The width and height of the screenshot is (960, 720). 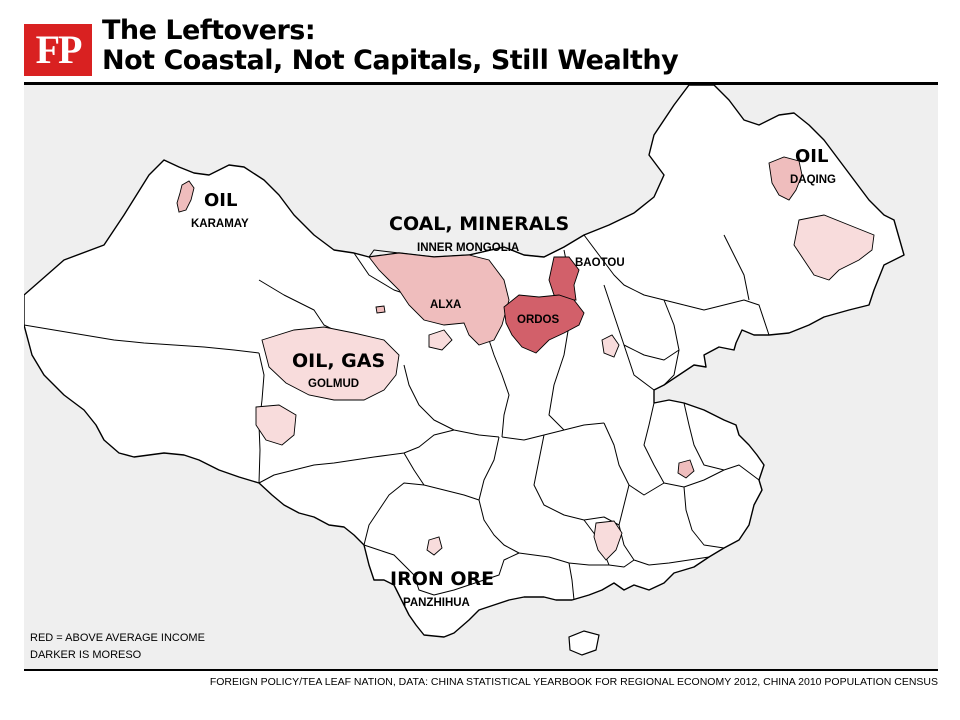 What do you see at coordinates (434, 546) in the screenshot?
I see `yunnan-small-region` at bounding box center [434, 546].